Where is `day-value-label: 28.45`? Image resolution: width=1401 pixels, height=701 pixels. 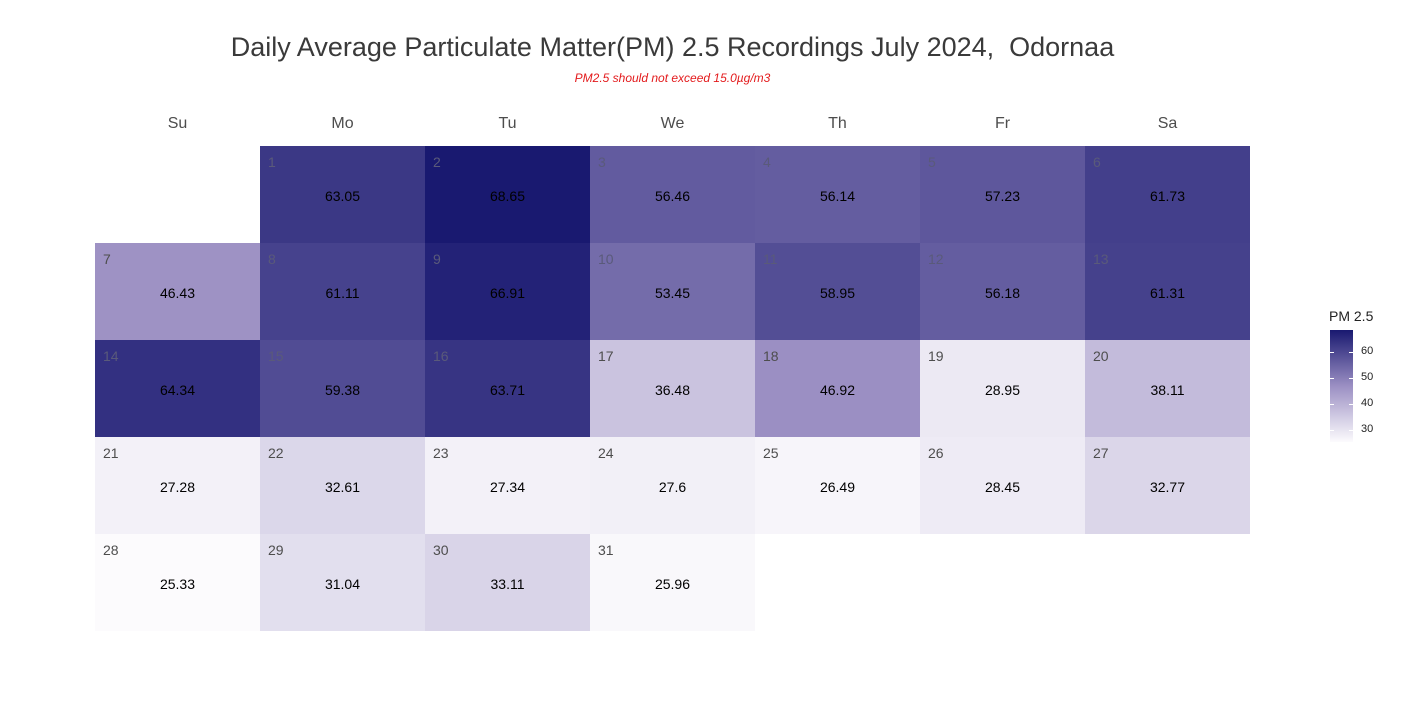
day-value-label: 28.45 is located at coordinates (1002, 487).